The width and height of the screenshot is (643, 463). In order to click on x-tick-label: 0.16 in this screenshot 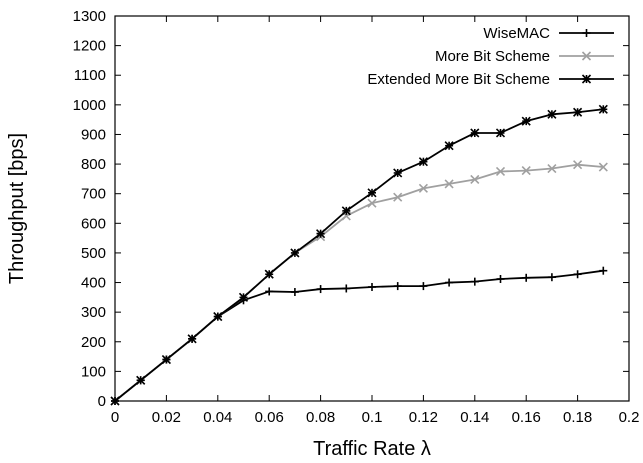, I will do `click(526, 417)`.